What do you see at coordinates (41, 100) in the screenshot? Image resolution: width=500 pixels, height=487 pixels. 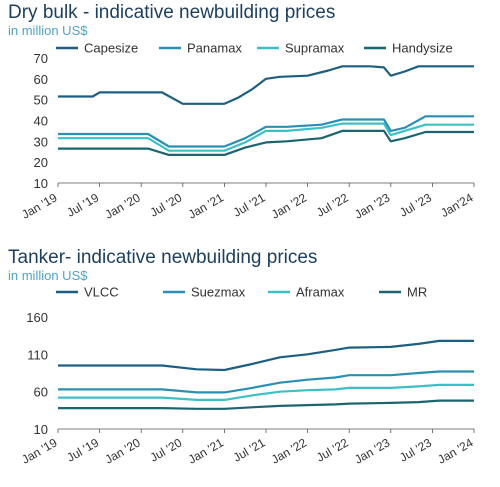 I see `dry-bulk-y-tick-label-4: 50` at bounding box center [41, 100].